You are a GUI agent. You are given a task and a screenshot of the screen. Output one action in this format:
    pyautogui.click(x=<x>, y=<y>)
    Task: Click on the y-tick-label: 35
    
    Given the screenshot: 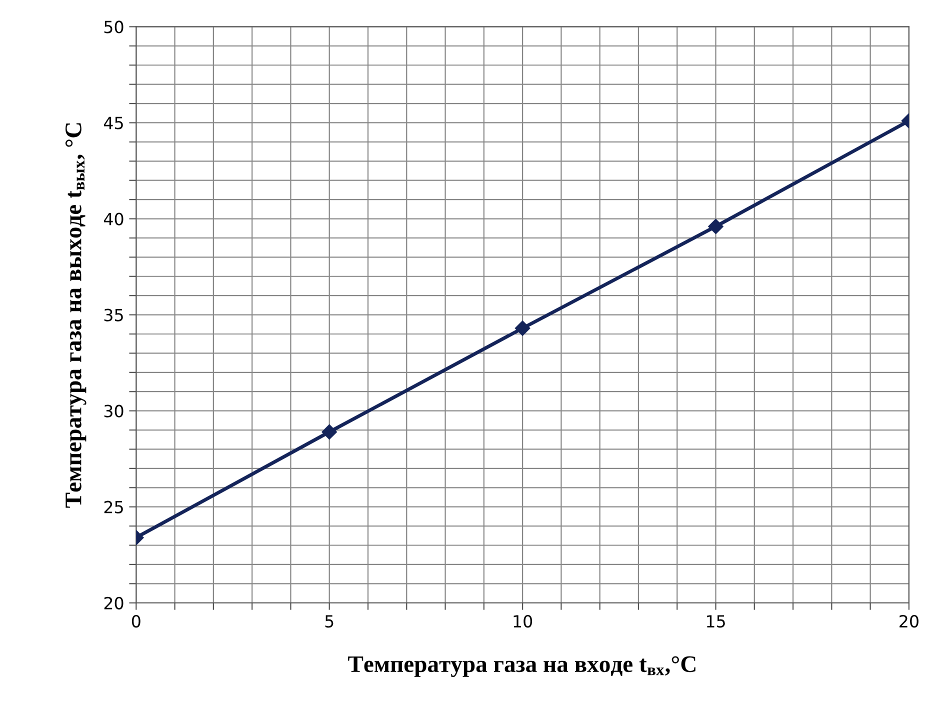 What is the action you would take?
    pyautogui.click(x=113, y=315)
    